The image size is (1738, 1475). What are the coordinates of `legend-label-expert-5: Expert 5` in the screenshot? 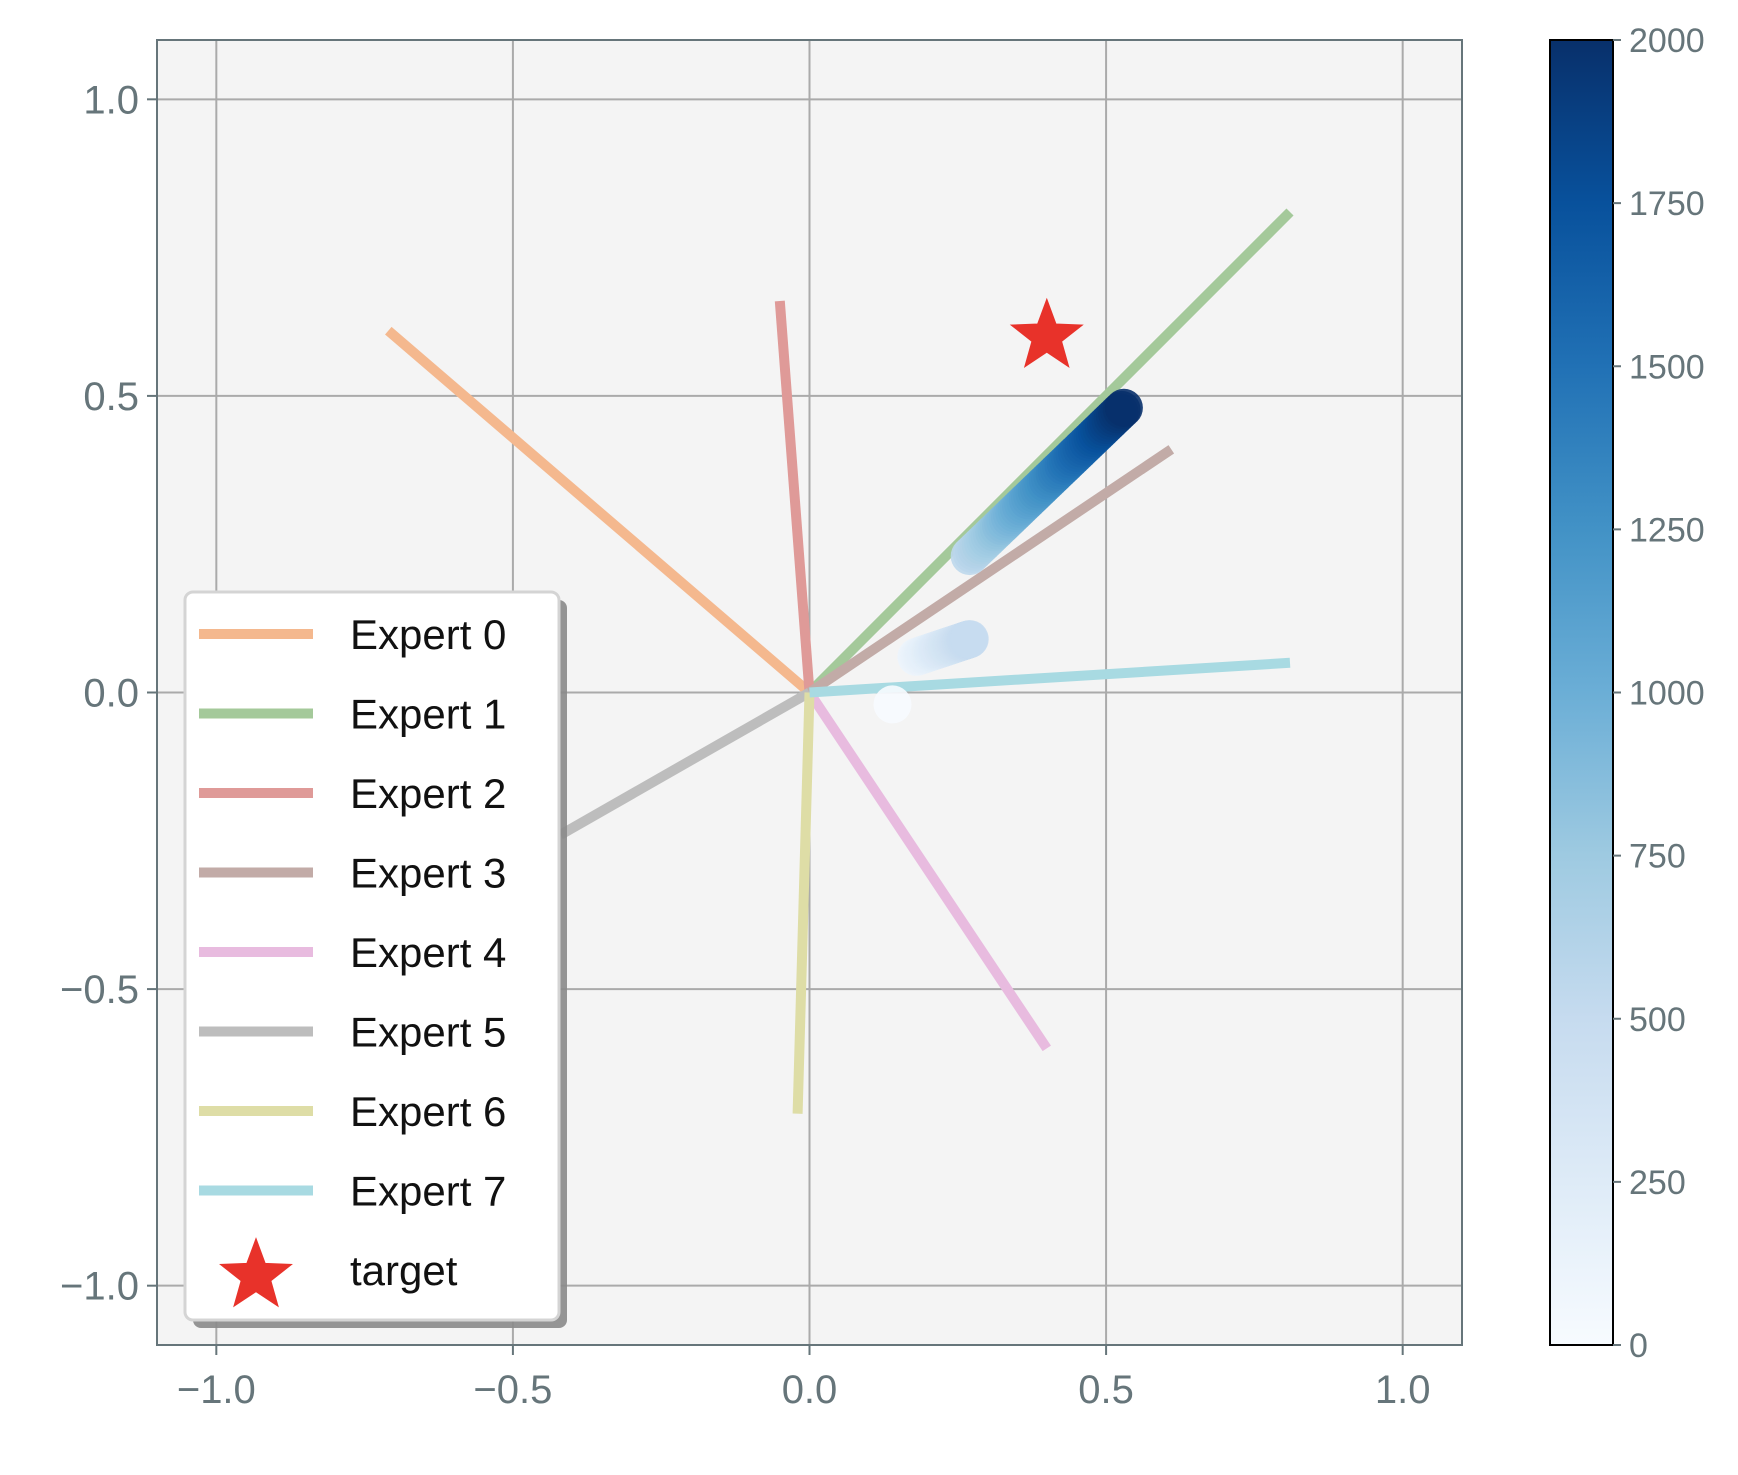 It's located at (428, 1032).